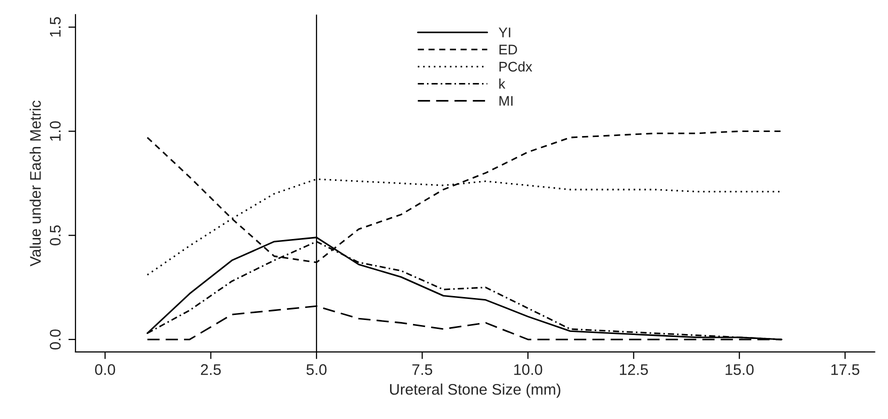  I want to click on legend-label: ED, so click(509, 49).